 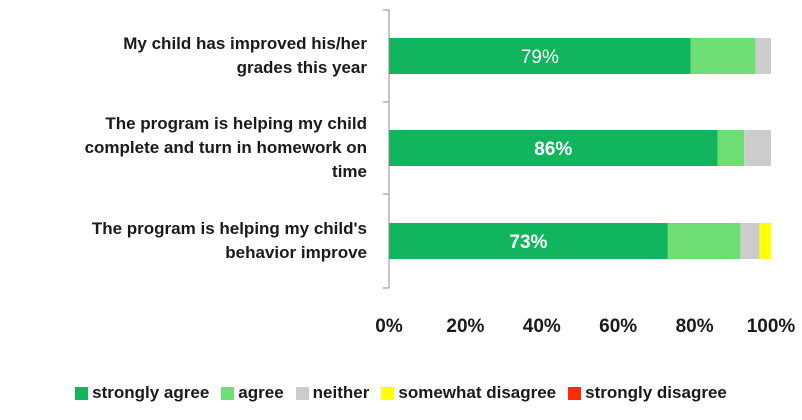 I want to click on data-label: 86%, so click(x=553, y=149).